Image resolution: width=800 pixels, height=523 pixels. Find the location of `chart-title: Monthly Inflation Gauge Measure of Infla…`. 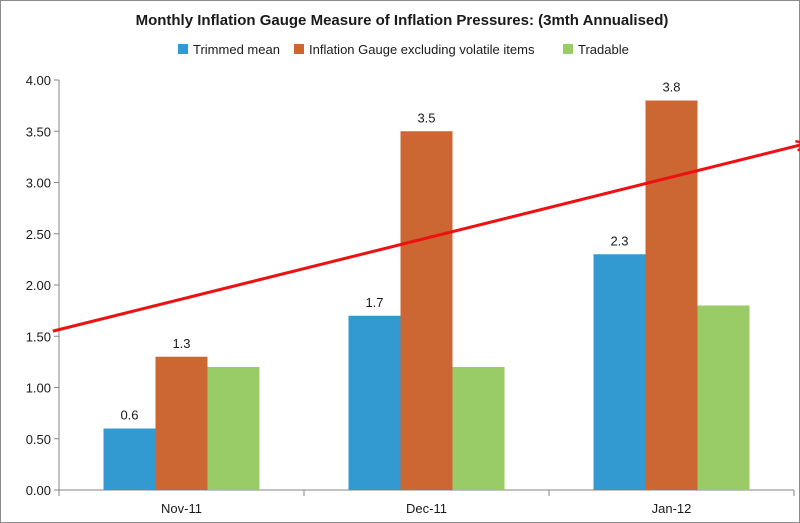

chart-title: Monthly Inflation Gauge Measure of Infla… is located at coordinates (402, 20).